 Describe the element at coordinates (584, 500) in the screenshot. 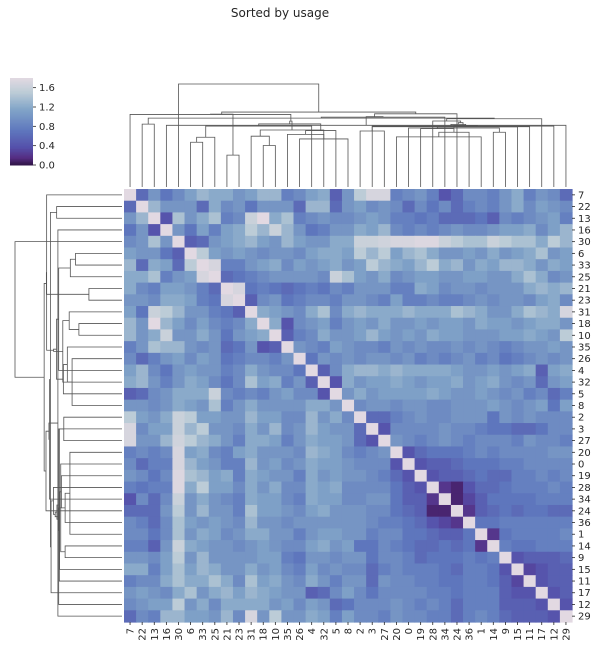

I see `row-tick-label: 34` at that location.